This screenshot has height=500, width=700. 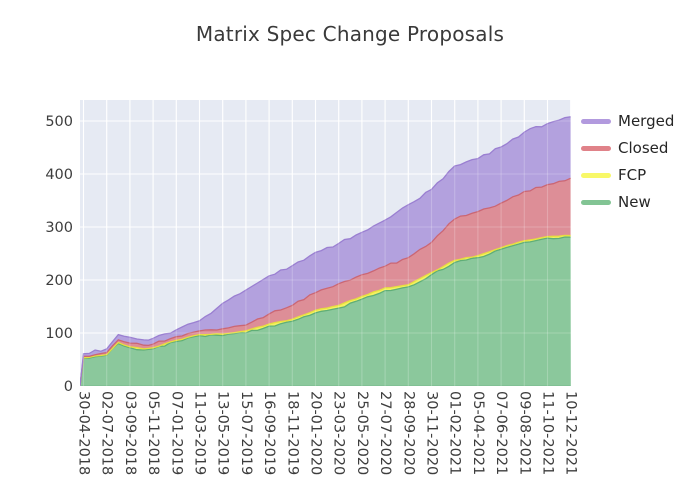 I want to click on x-tick-label: 02-07-2018, so click(x=107, y=433).